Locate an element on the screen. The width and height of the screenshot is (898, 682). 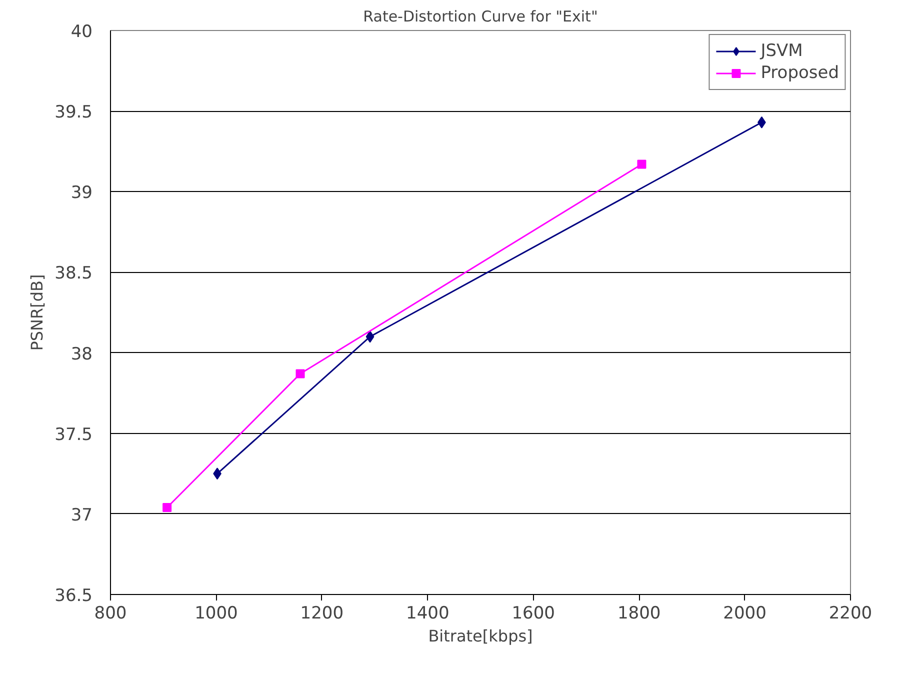
x-tick-label: 2200 is located at coordinates (850, 614).